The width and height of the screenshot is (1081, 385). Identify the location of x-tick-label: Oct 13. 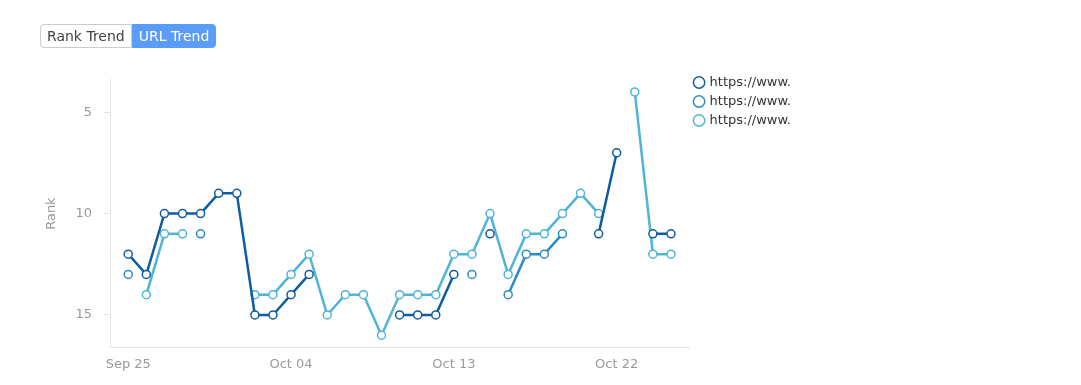
(454, 363).